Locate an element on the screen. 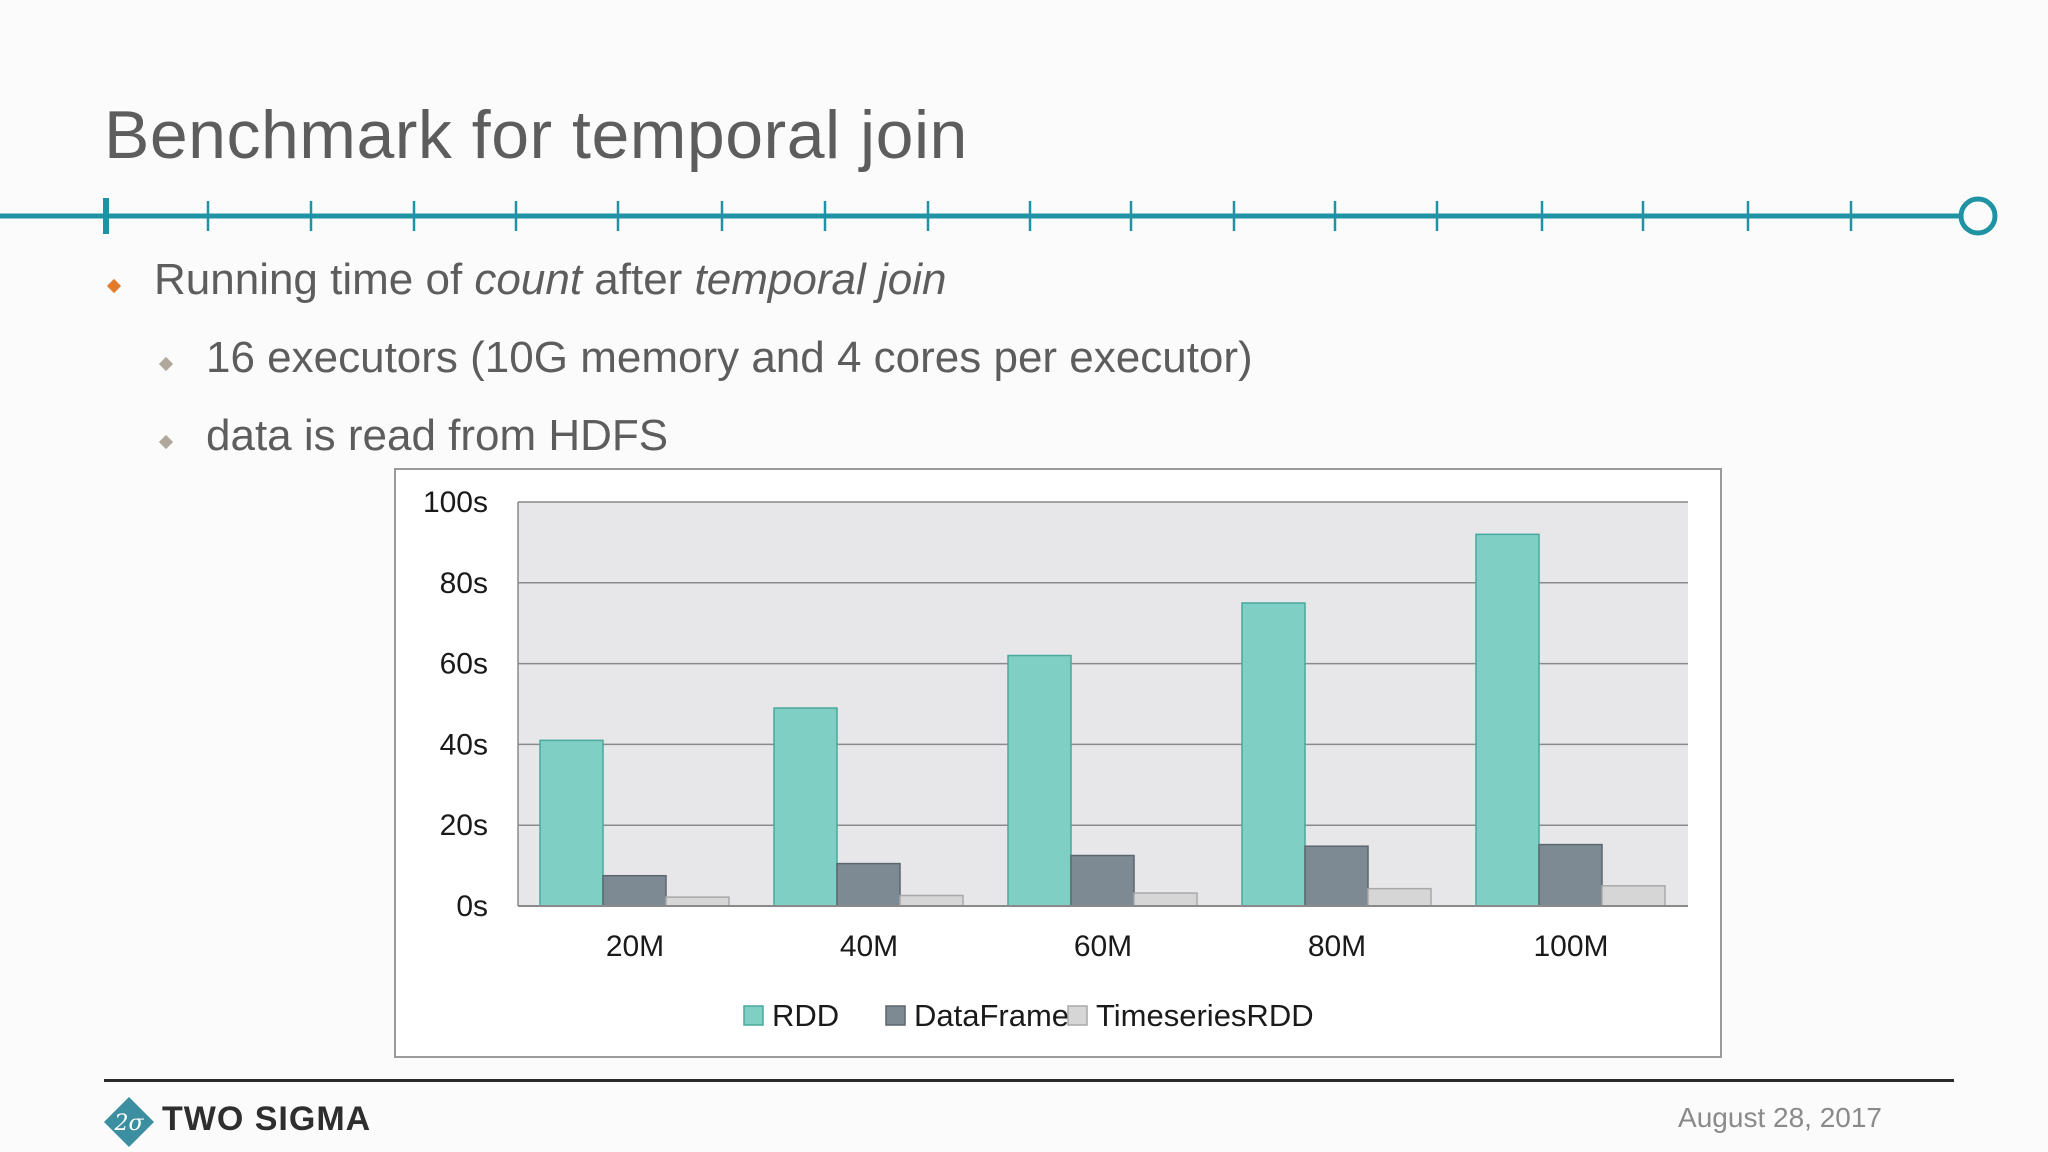  legend-label: RDD is located at coordinates (805, 1015).